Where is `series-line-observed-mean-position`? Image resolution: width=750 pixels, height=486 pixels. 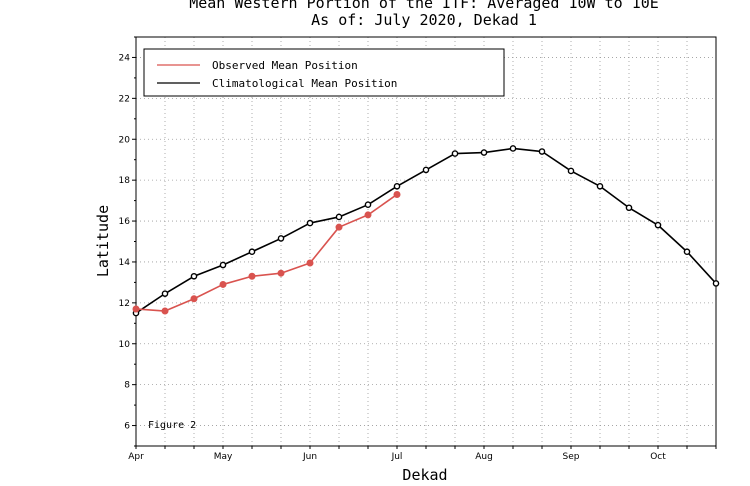 series-line-observed-mean-position is located at coordinates (266, 252).